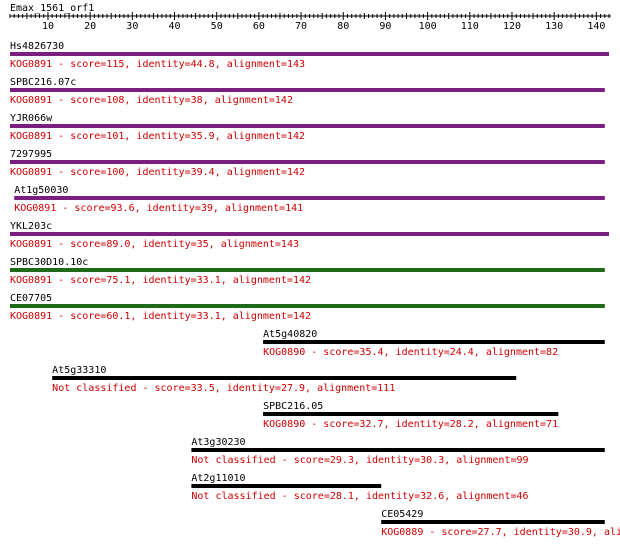 Image resolution: width=620 pixels, height=545 pixels. I want to click on ruler-tick-label: 30, so click(132, 26).